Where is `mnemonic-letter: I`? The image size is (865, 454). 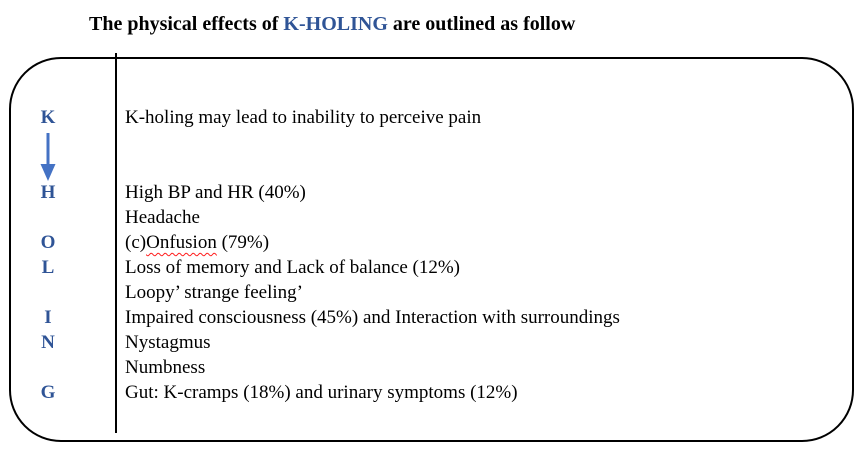 mnemonic-letter: I is located at coordinates (48, 317).